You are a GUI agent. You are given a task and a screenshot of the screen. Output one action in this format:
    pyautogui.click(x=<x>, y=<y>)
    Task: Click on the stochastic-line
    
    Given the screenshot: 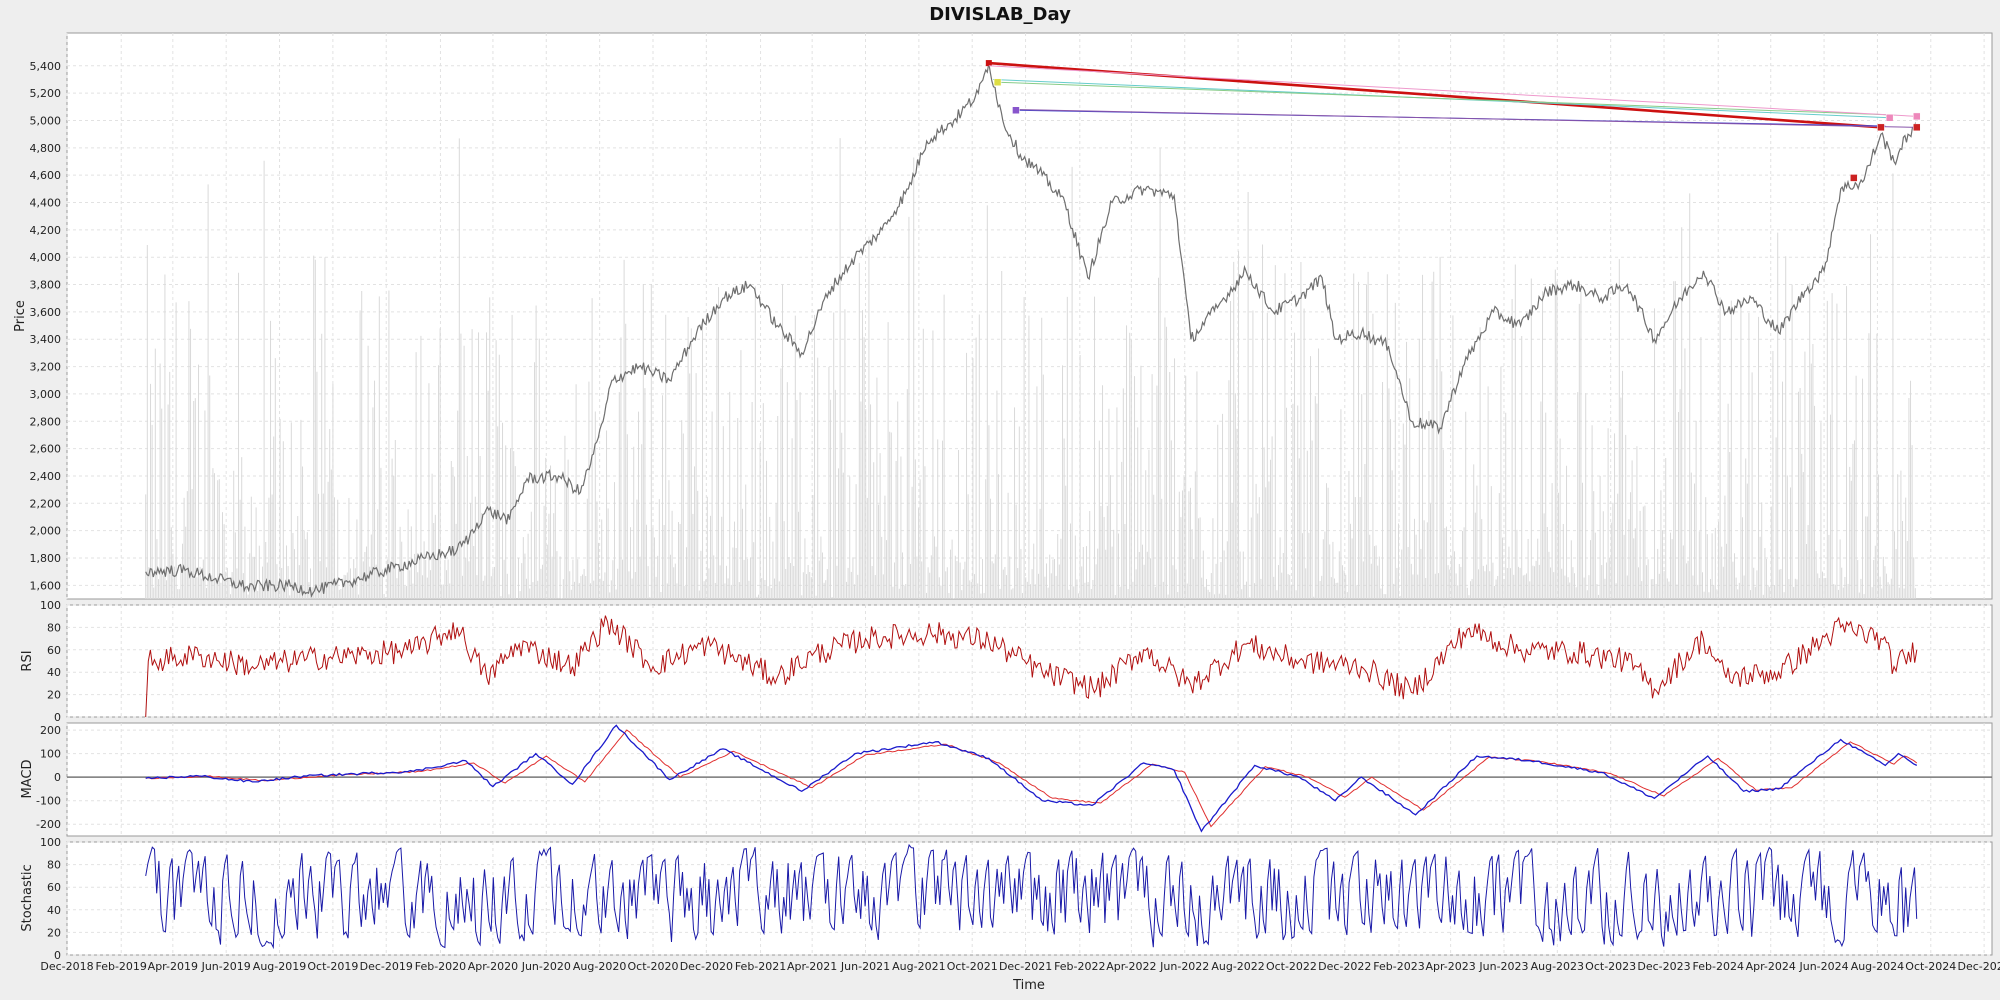 What is the action you would take?
    pyautogui.click(x=1031, y=896)
    